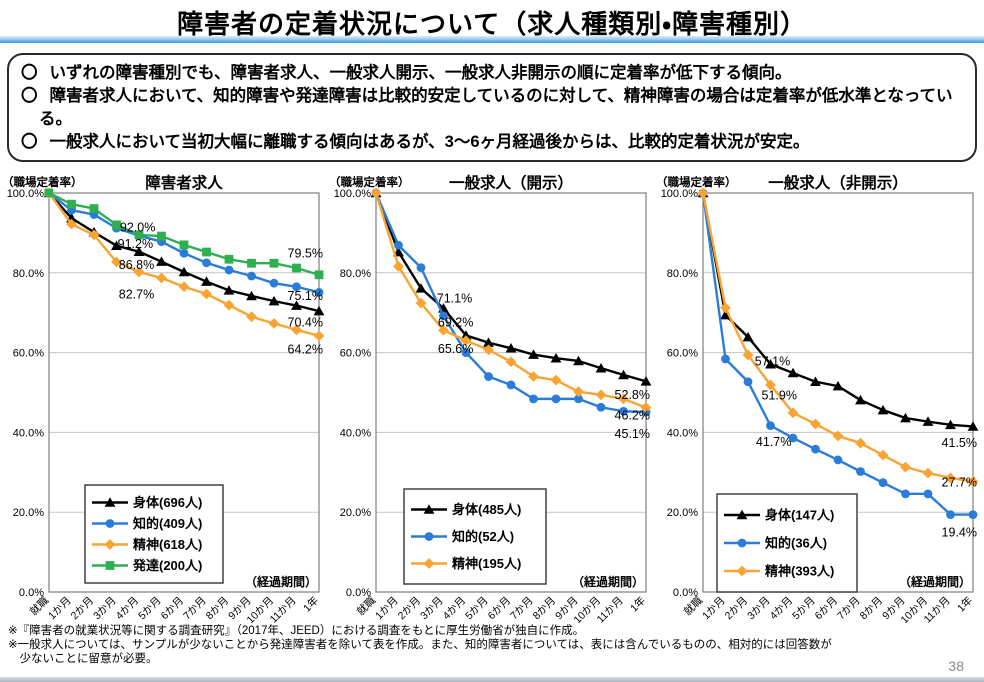 The image size is (984, 682). Describe the element at coordinates (510, 300) in the screenshot. I see `series-line` at that location.